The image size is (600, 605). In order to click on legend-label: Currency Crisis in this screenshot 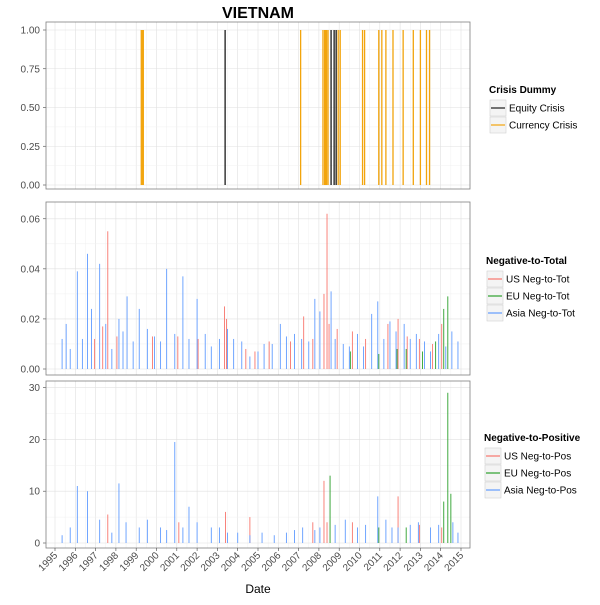, I will do `click(543, 126)`.